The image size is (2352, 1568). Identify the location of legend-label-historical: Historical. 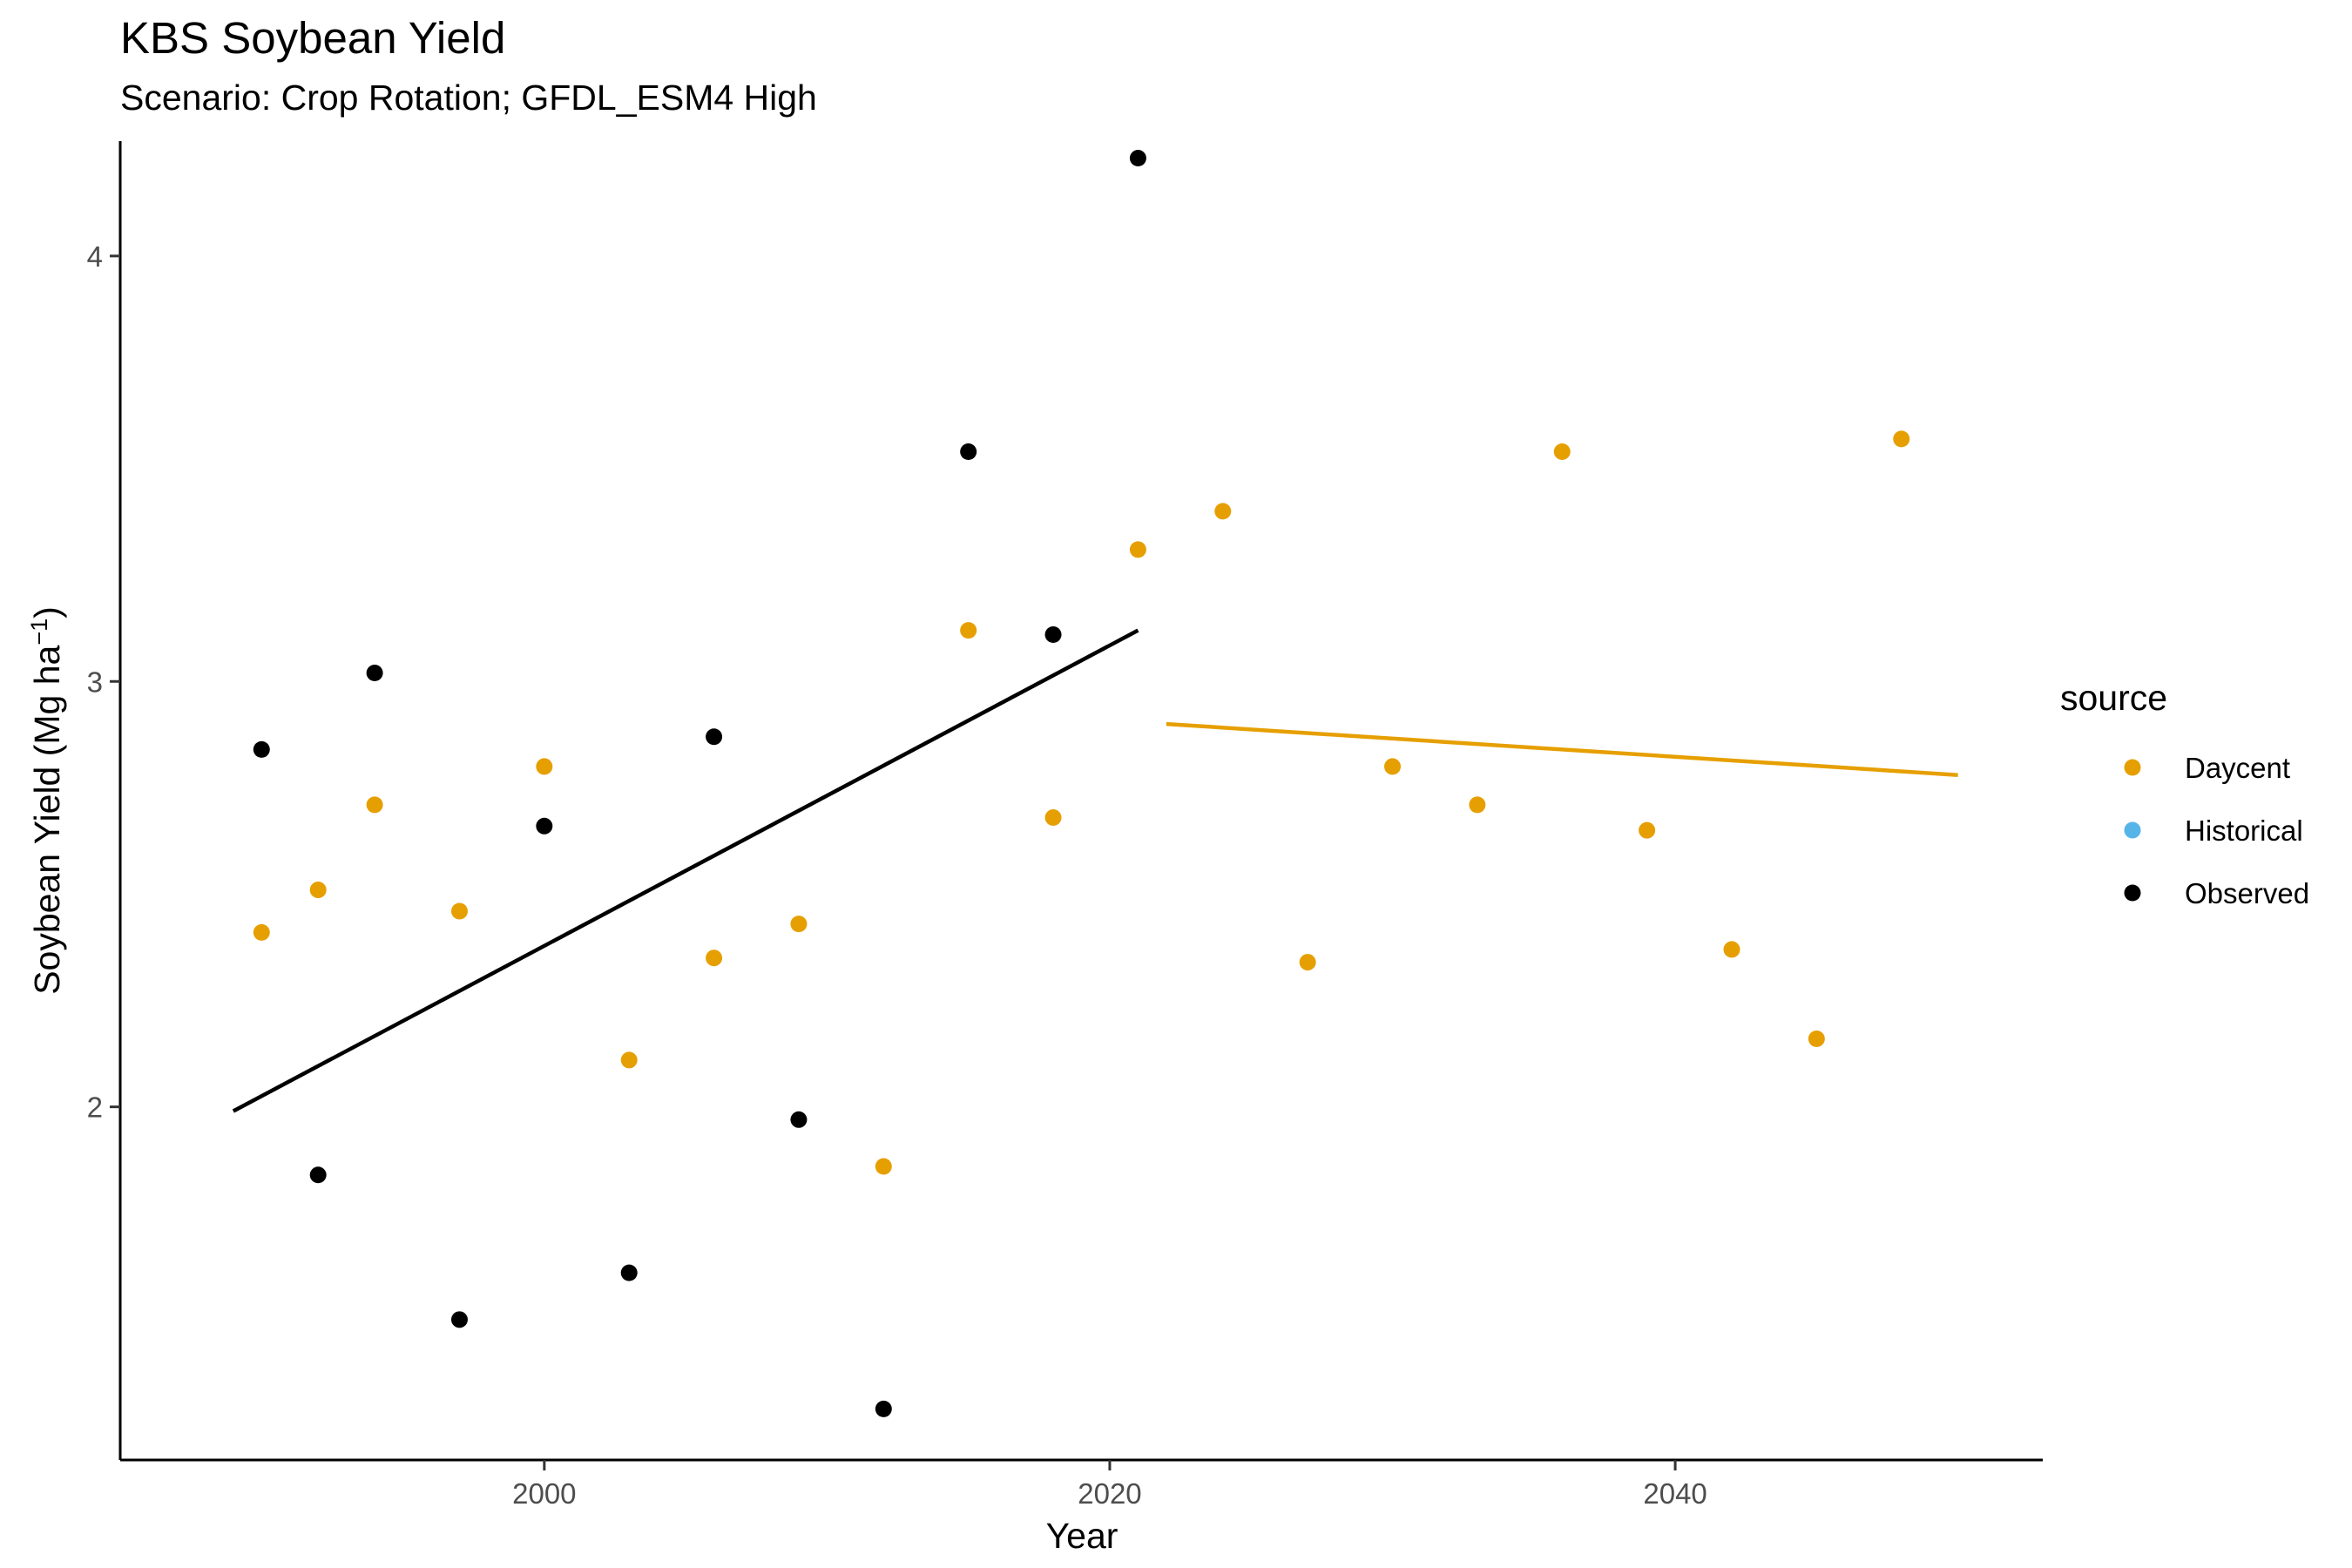
(2244, 830).